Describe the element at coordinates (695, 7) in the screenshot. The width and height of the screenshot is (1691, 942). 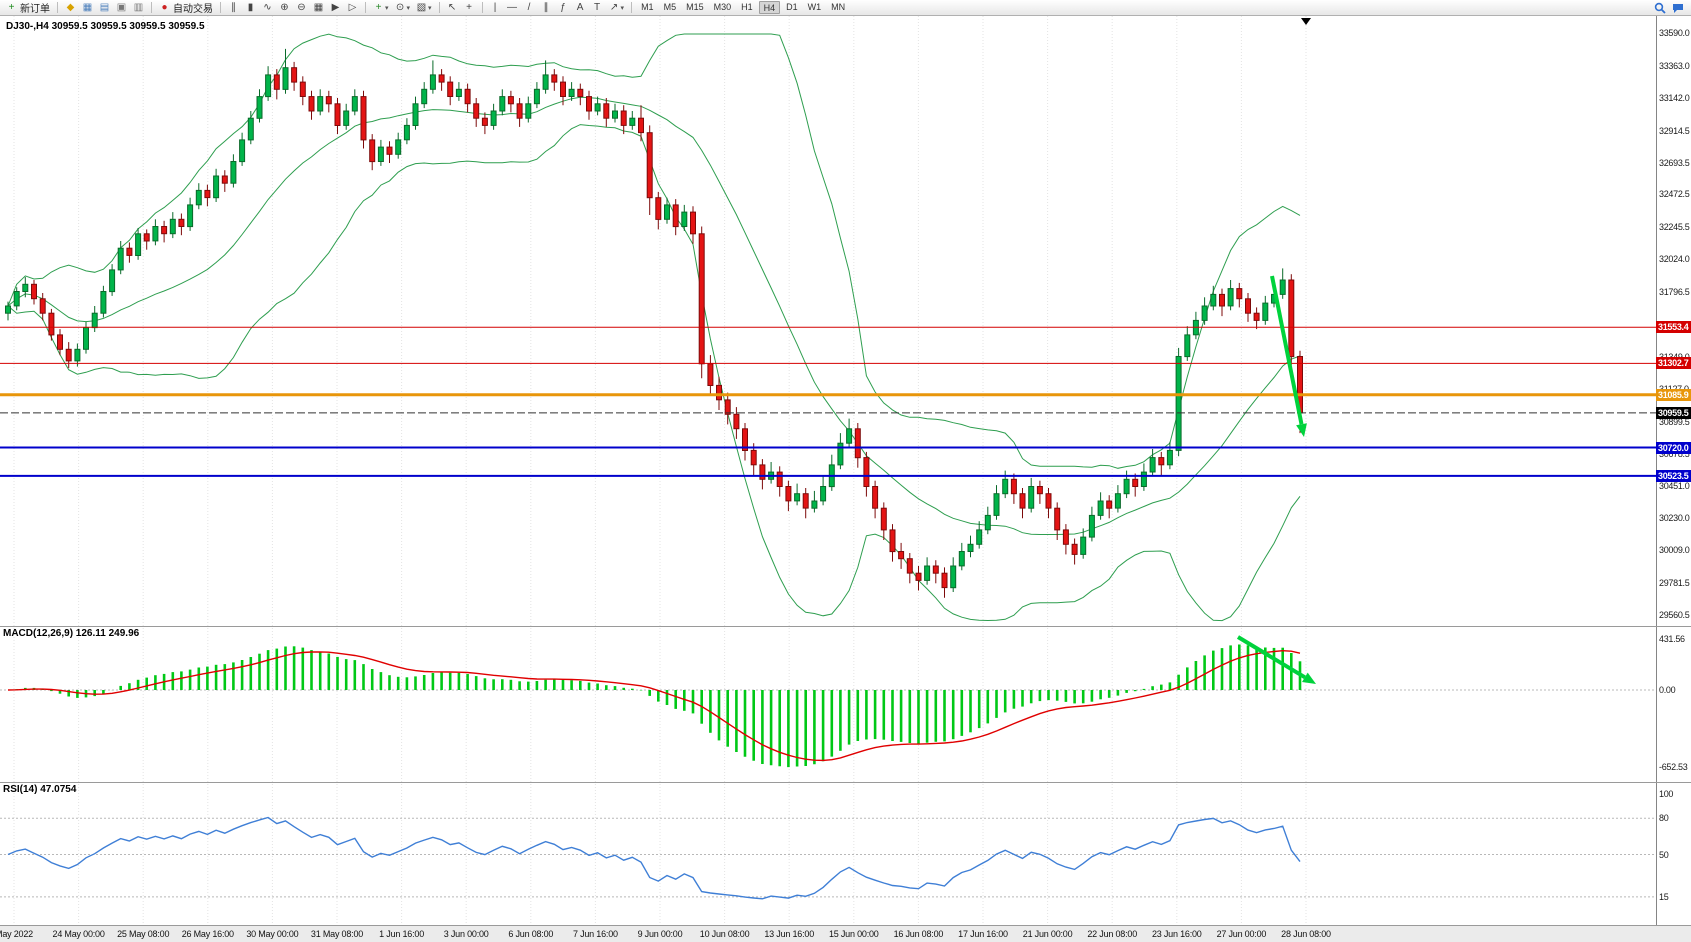
I see `timeframe-m15-button: M15` at that location.